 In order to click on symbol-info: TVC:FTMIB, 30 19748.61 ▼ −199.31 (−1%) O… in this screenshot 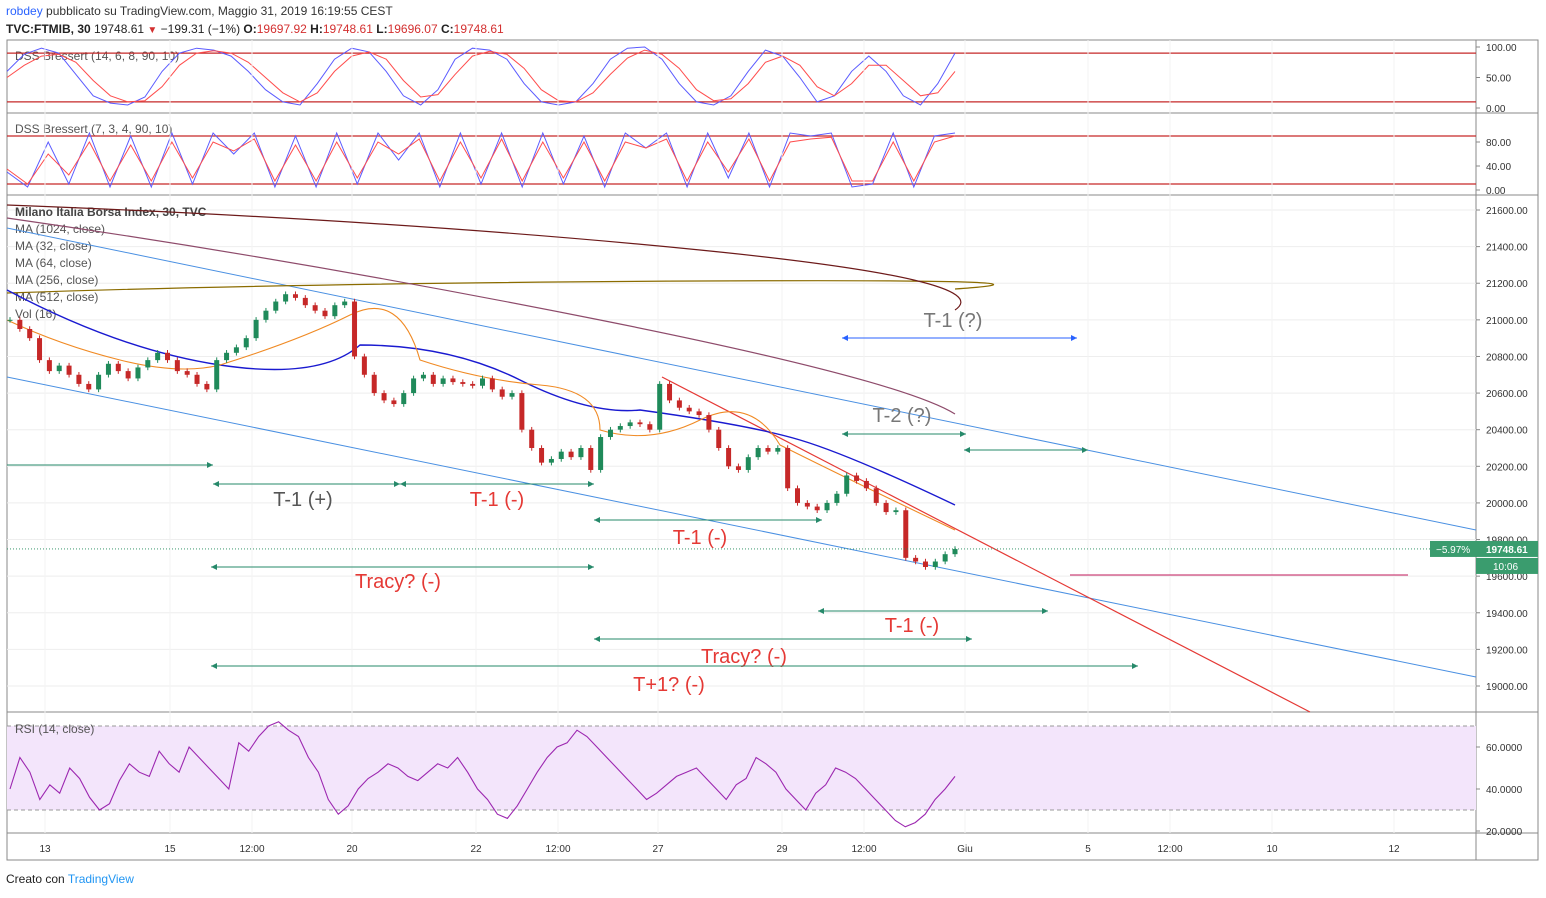, I will do `click(255, 29)`.